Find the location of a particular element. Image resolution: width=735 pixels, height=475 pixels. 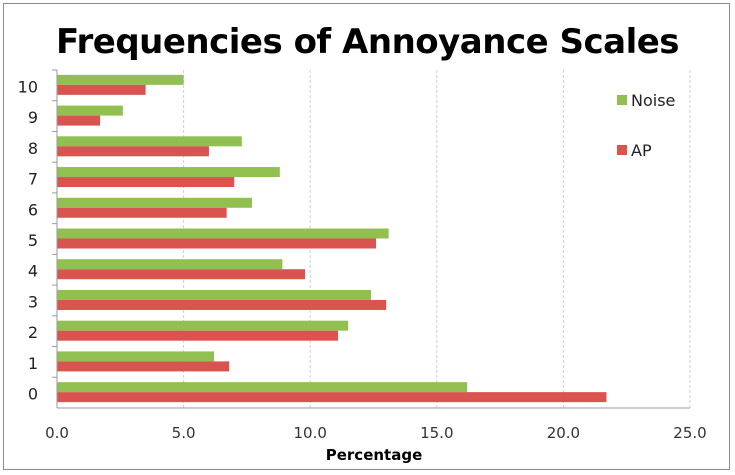

y-tick-label: 2 is located at coordinates (33, 332).